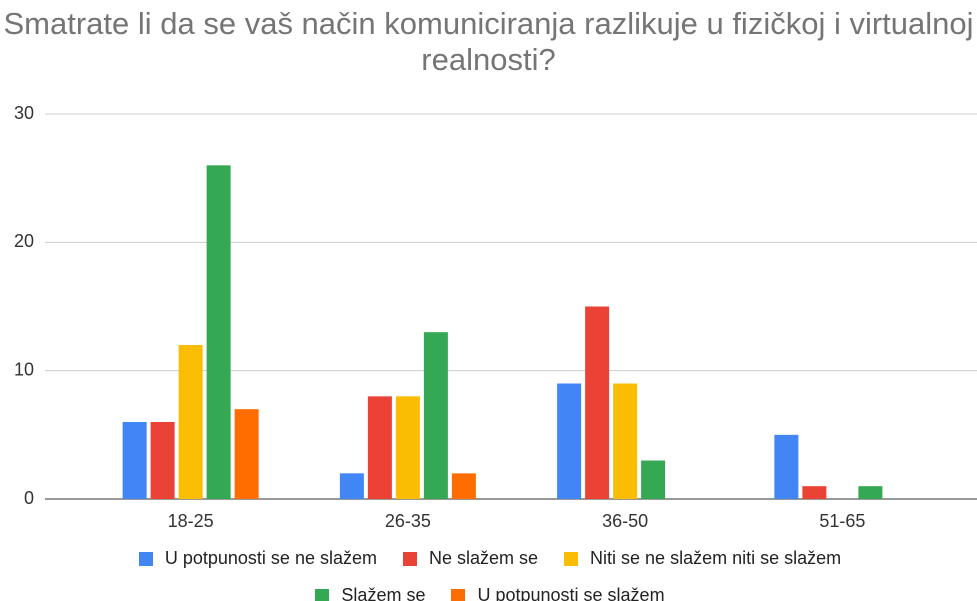 The height and width of the screenshot is (601, 977). What do you see at coordinates (408, 521) in the screenshot?
I see `x-tick-label: 26-35` at bounding box center [408, 521].